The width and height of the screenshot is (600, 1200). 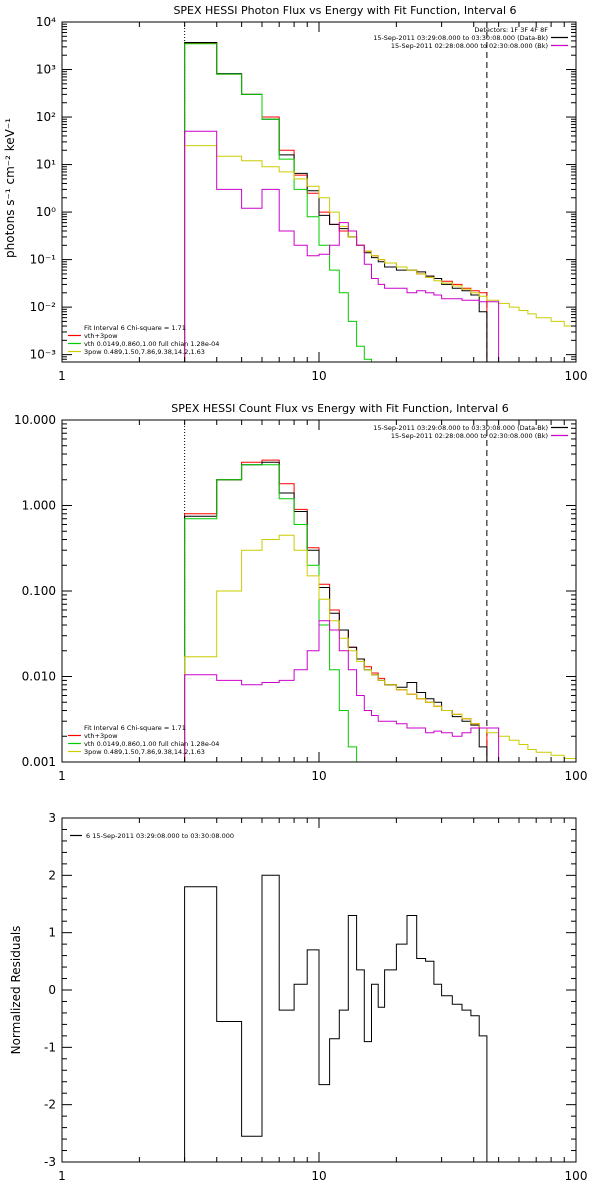 What do you see at coordinates (43, 355) in the screenshot?
I see `y-tick-label: 10⁻³` at bounding box center [43, 355].